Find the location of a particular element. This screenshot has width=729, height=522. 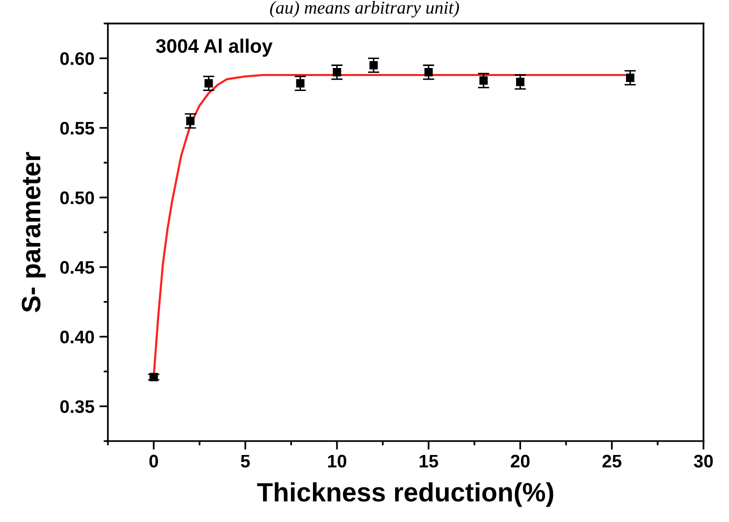

text: (au) means arbitrary unit) is located at coordinates (364, 9).